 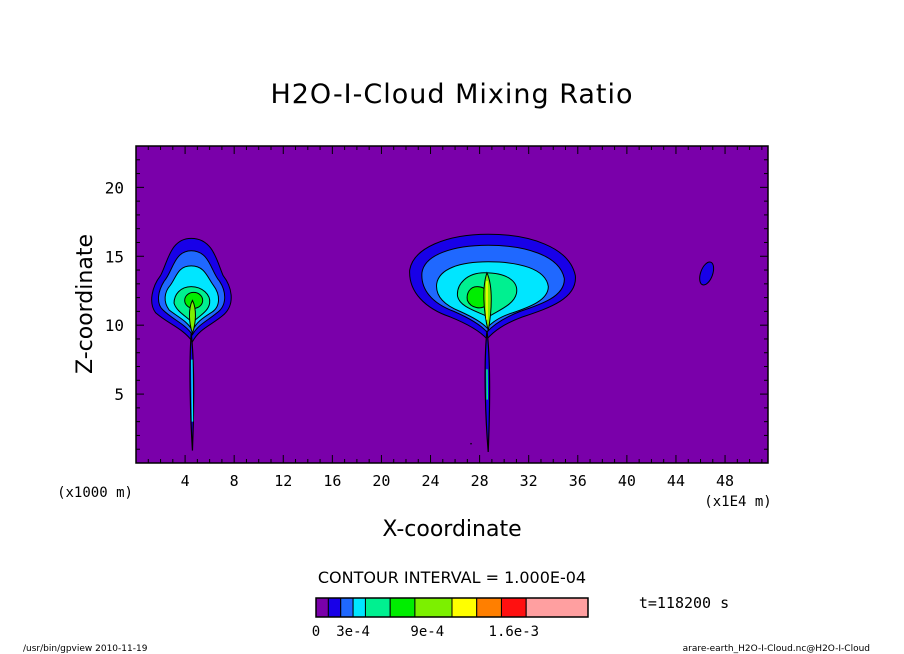 I want to click on colorbar-frame, so click(x=452, y=607).